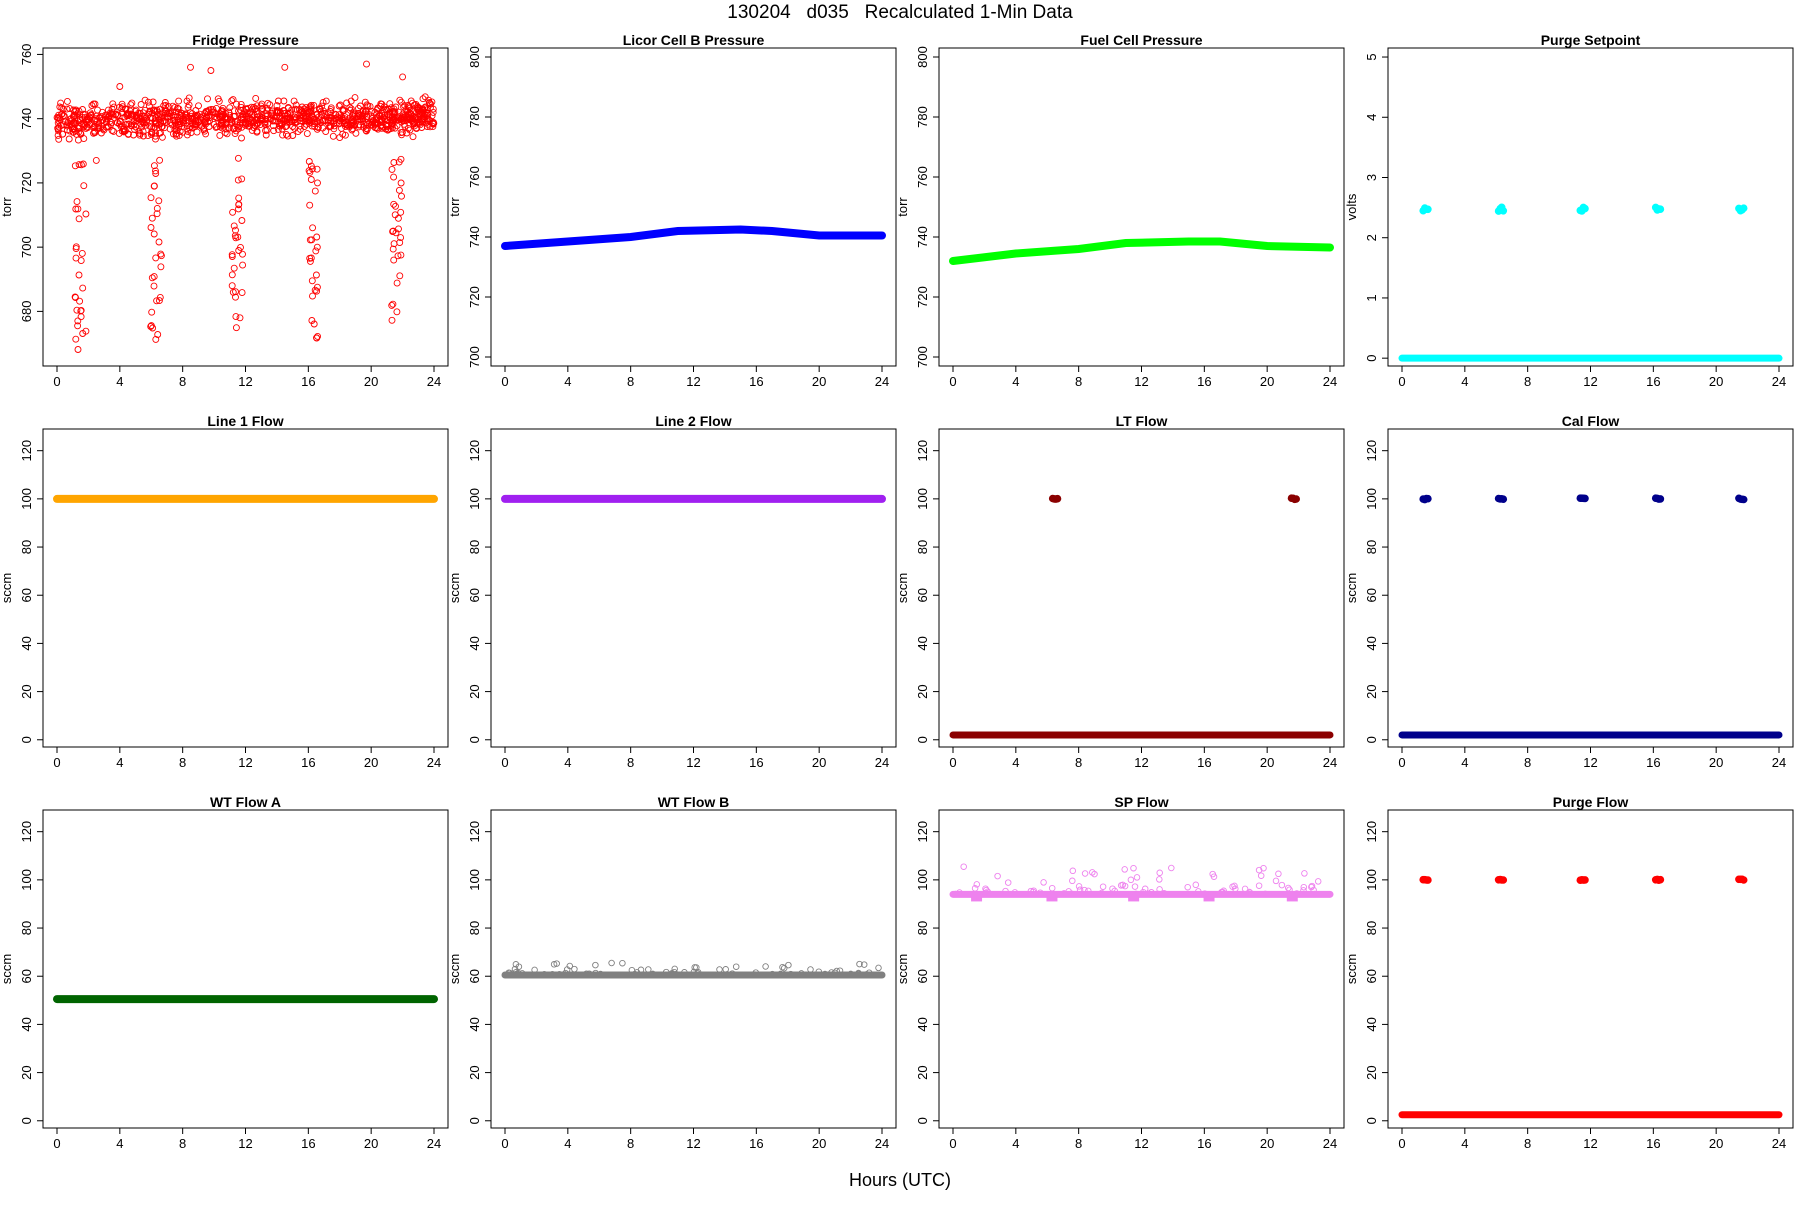 The height and width of the screenshot is (1205, 1800). Describe the element at coordinates (245, 206) in the screenshot. I see `plot-area` at that location.